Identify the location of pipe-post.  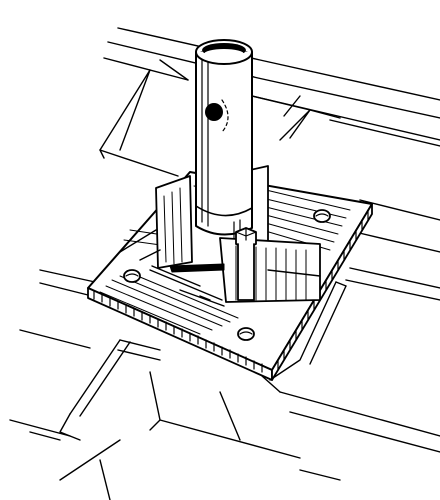
(224, 139).